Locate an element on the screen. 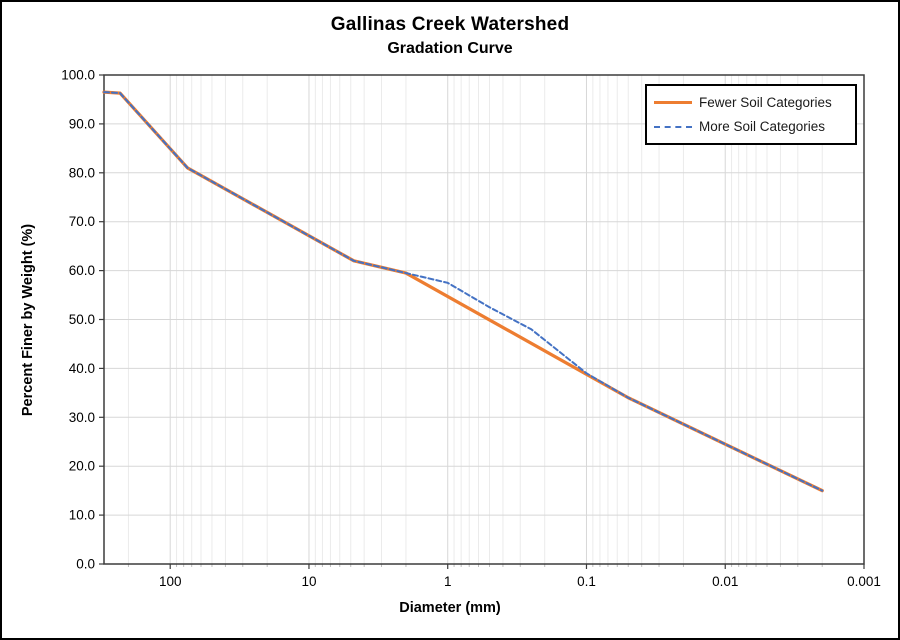  legend-label-fewer: Fewer Soil Categories is located at coordinates (765, 102).